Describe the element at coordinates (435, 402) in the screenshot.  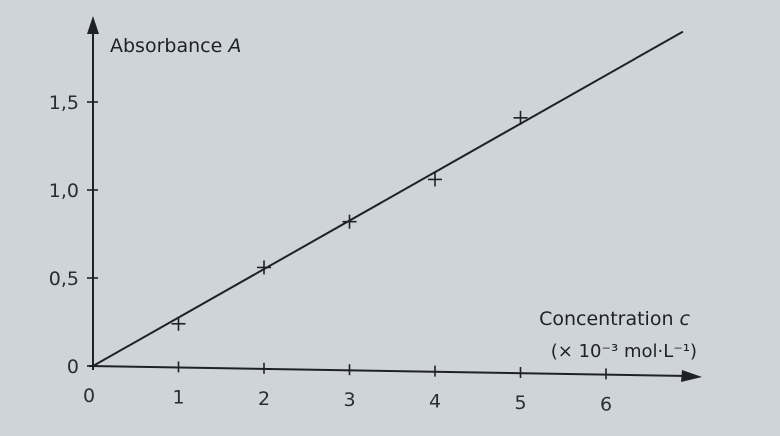
I see `x-tick-label: 4` at that location.